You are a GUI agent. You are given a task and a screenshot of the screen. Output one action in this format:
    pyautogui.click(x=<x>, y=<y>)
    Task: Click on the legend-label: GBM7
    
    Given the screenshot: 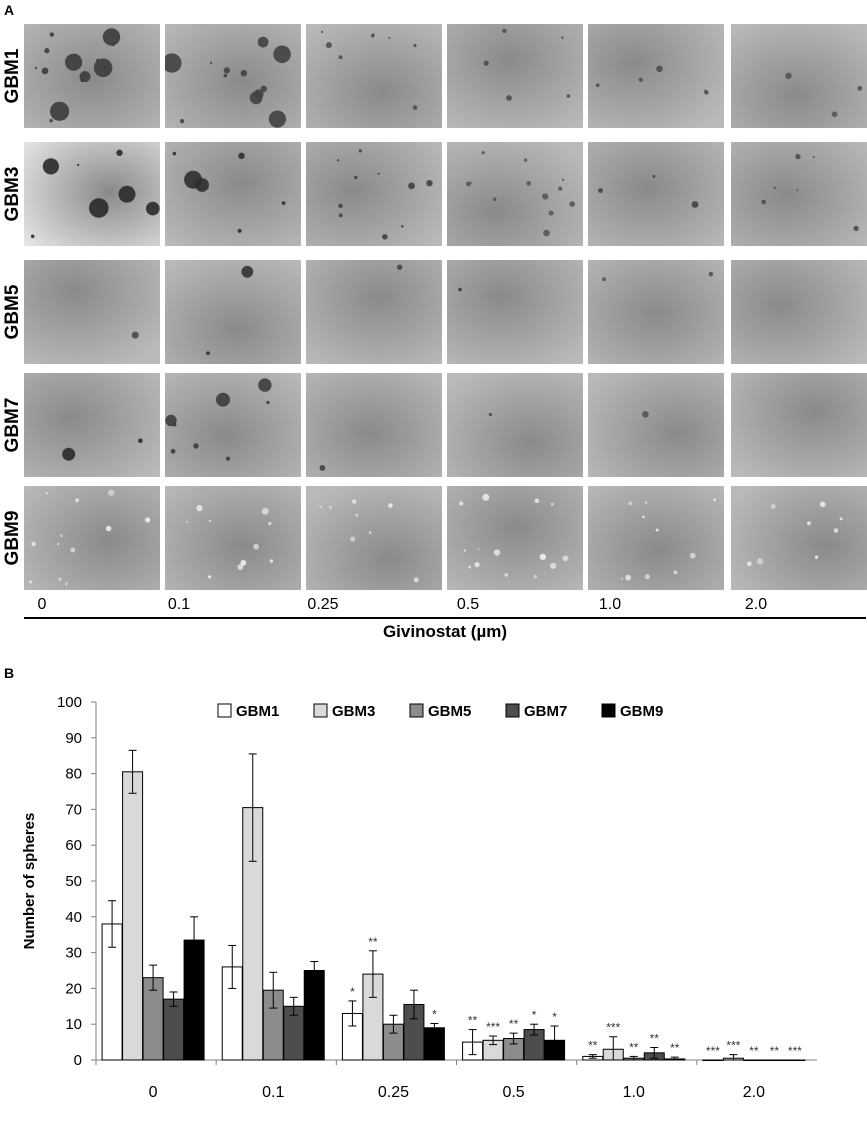 What is the action you would take?
    pyautogui.click(x=545, y=711)
    